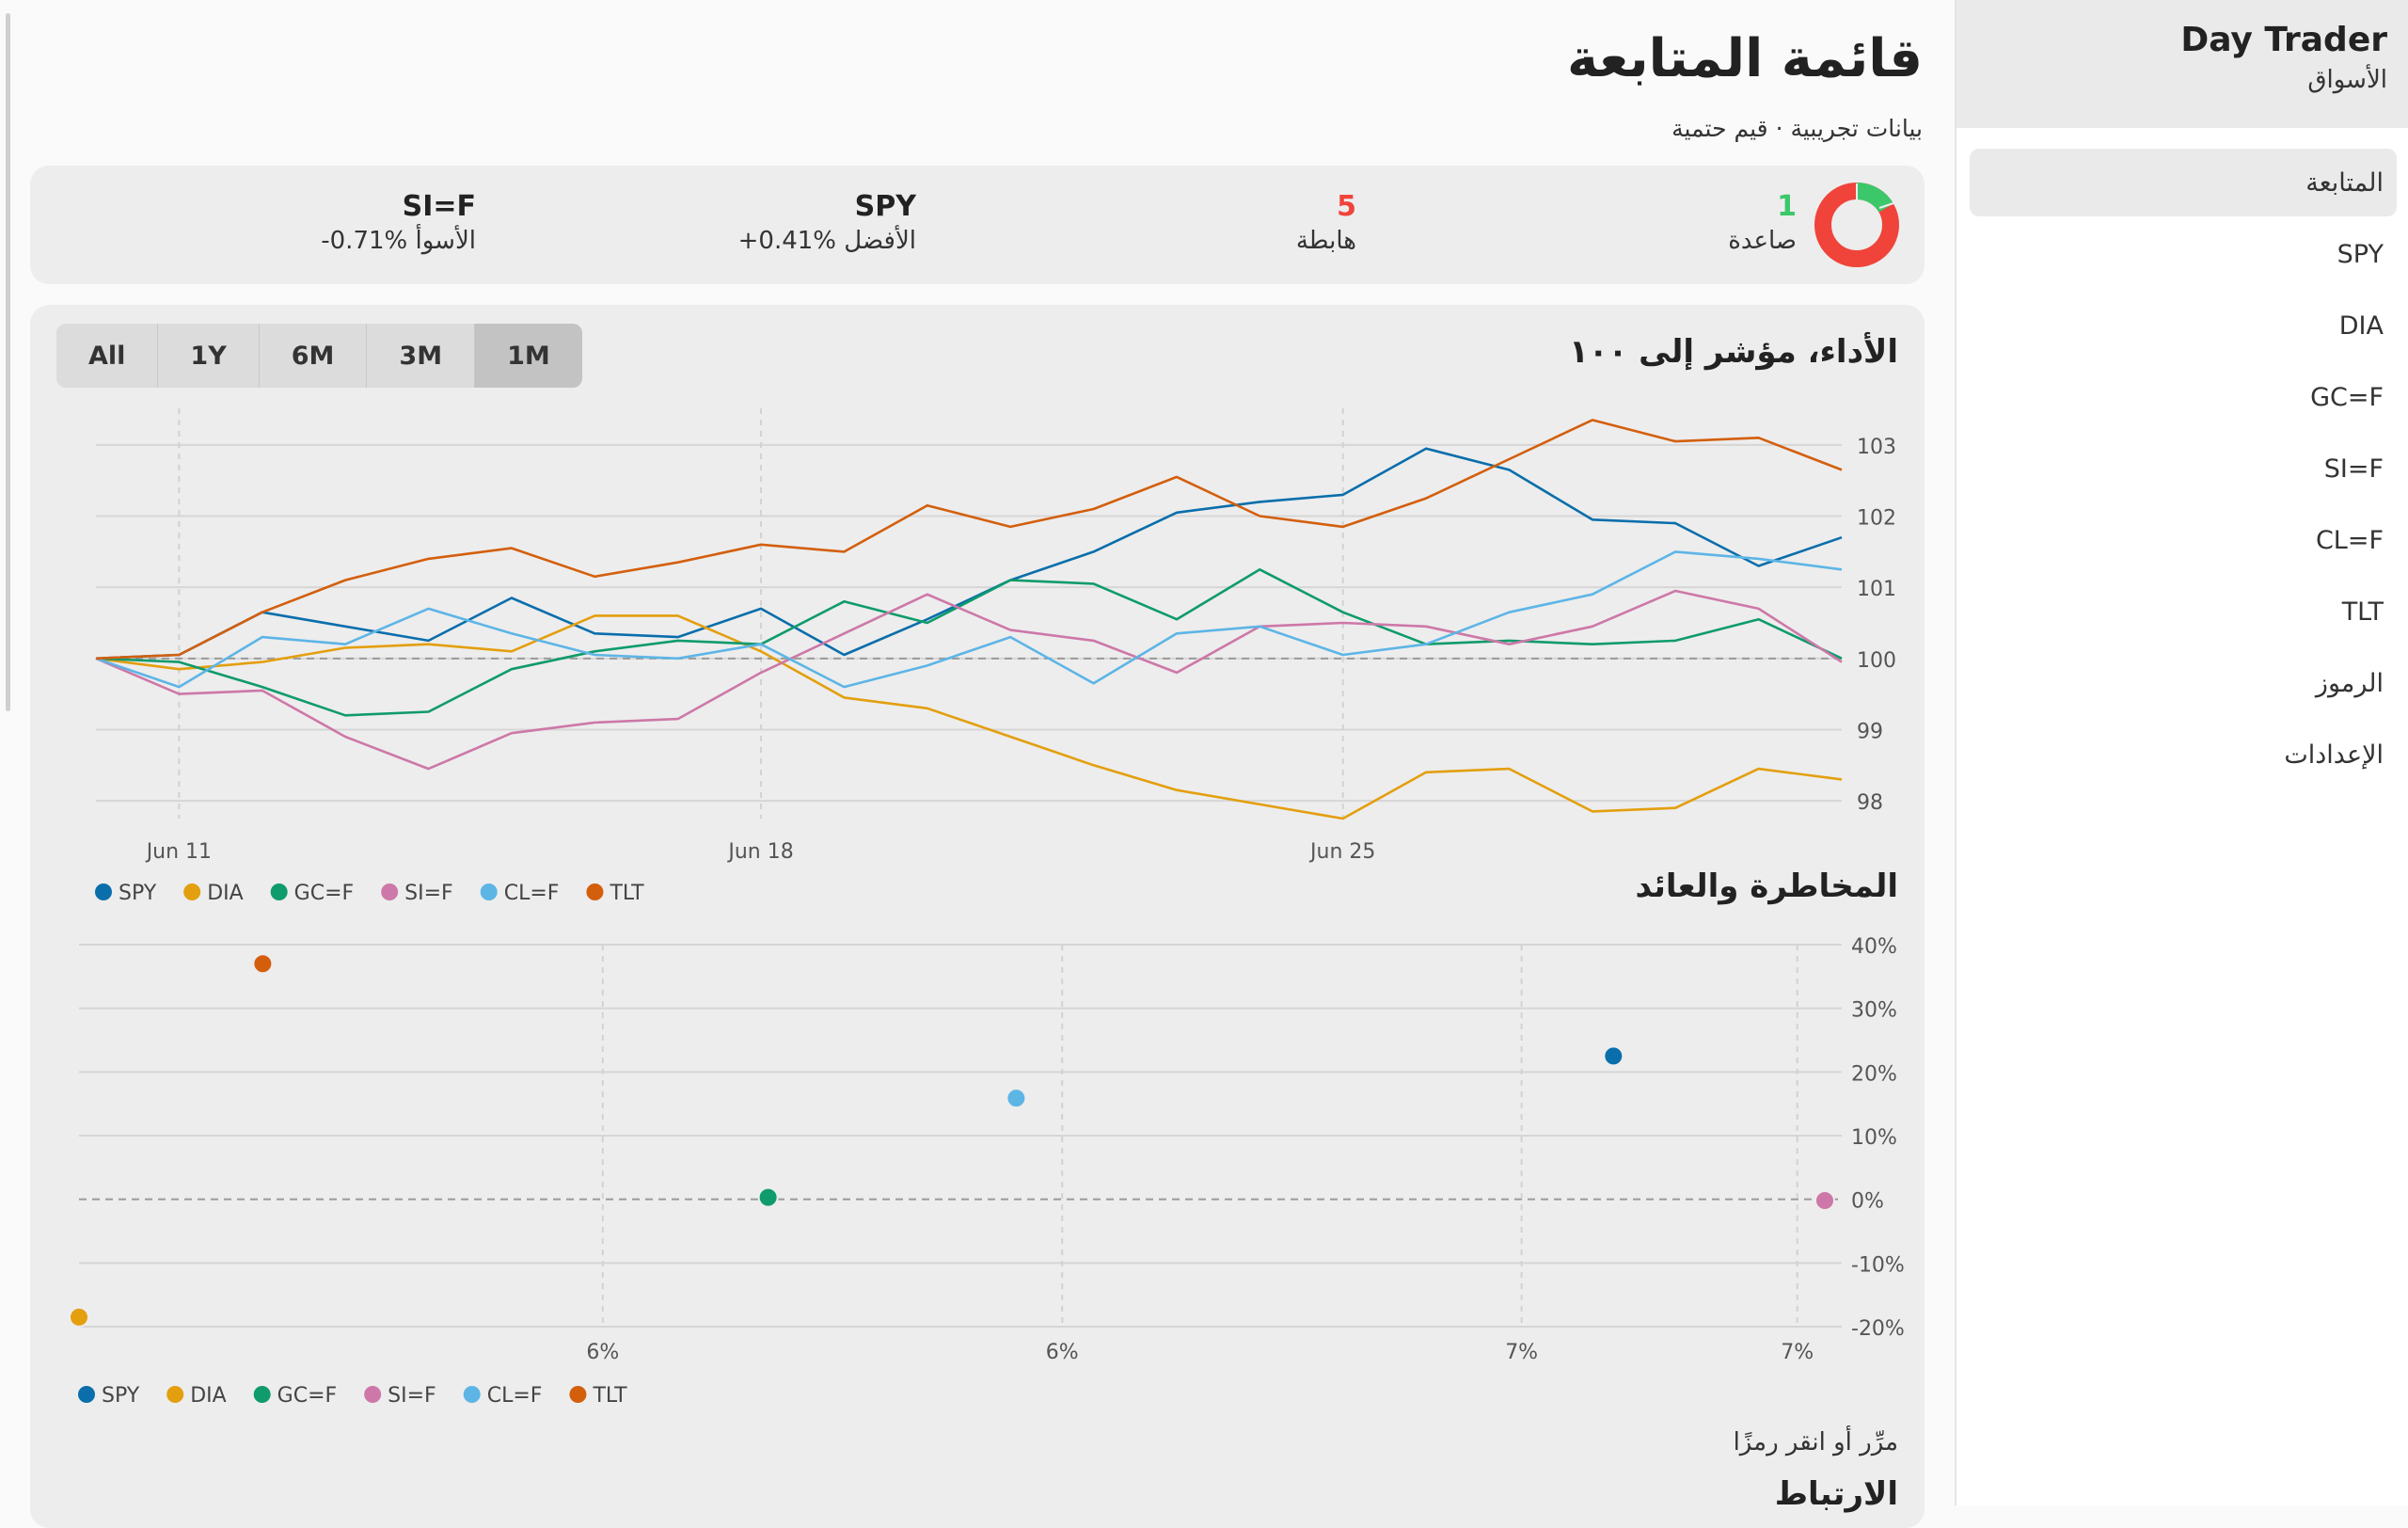  I want to click on sidebar-item-gcf: GC=F, so click(2347, 397).